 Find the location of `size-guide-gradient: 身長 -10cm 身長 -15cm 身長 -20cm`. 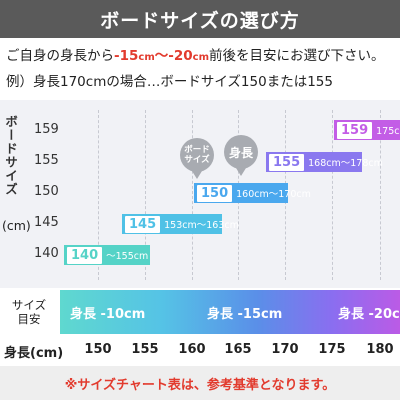

size-guide-gradient: 身長 -10cm 身長 -15cm 身長 -20cm is located at coordinates (230, 312).